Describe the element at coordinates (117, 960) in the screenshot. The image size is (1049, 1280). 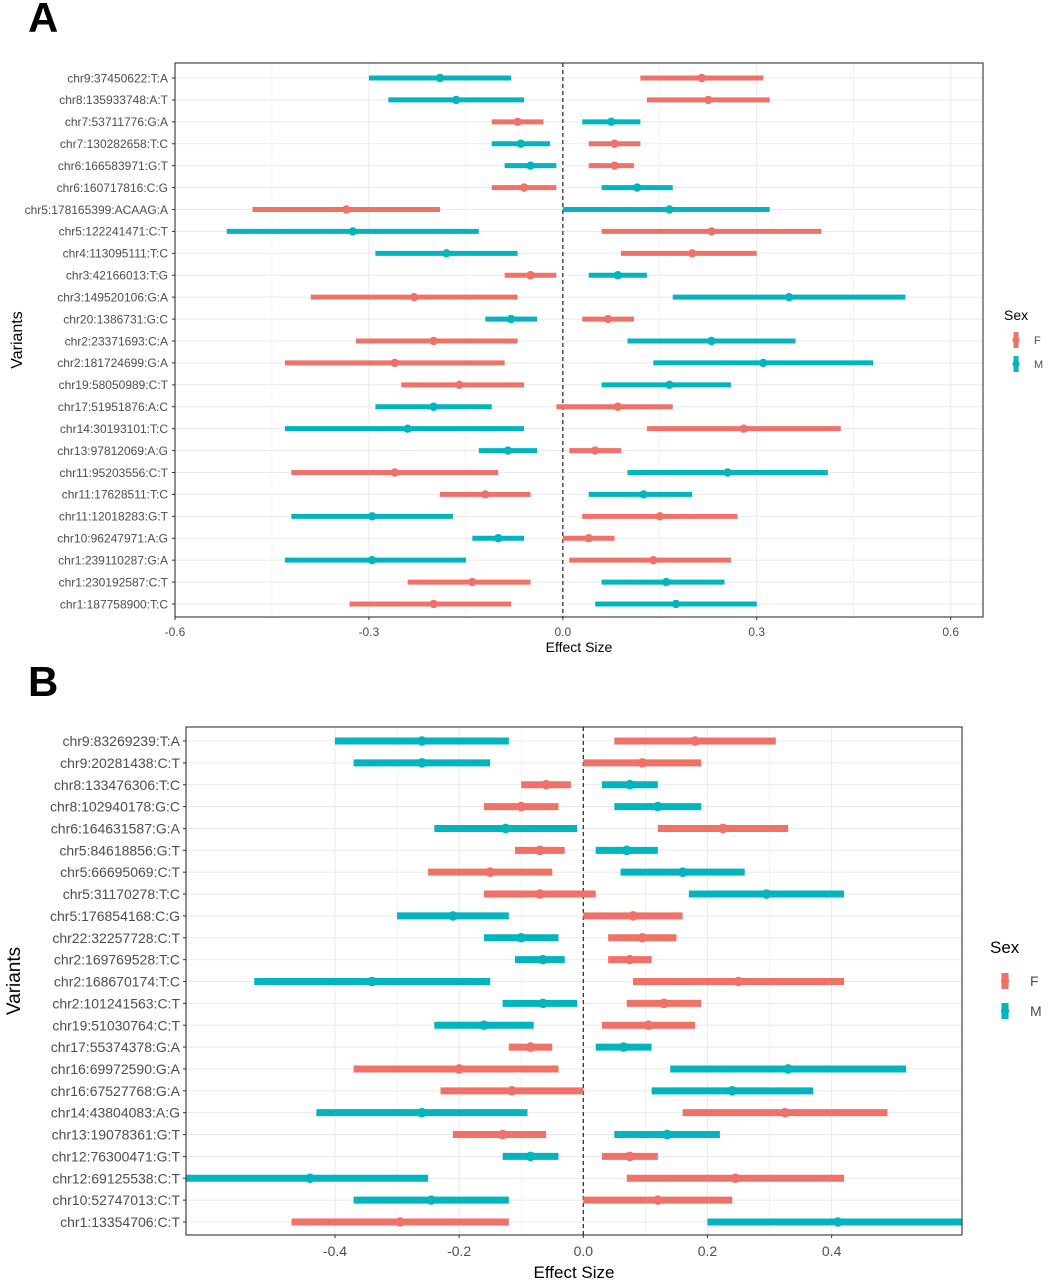
I see `variant-label: chr2:169769528:T:C` at that location.